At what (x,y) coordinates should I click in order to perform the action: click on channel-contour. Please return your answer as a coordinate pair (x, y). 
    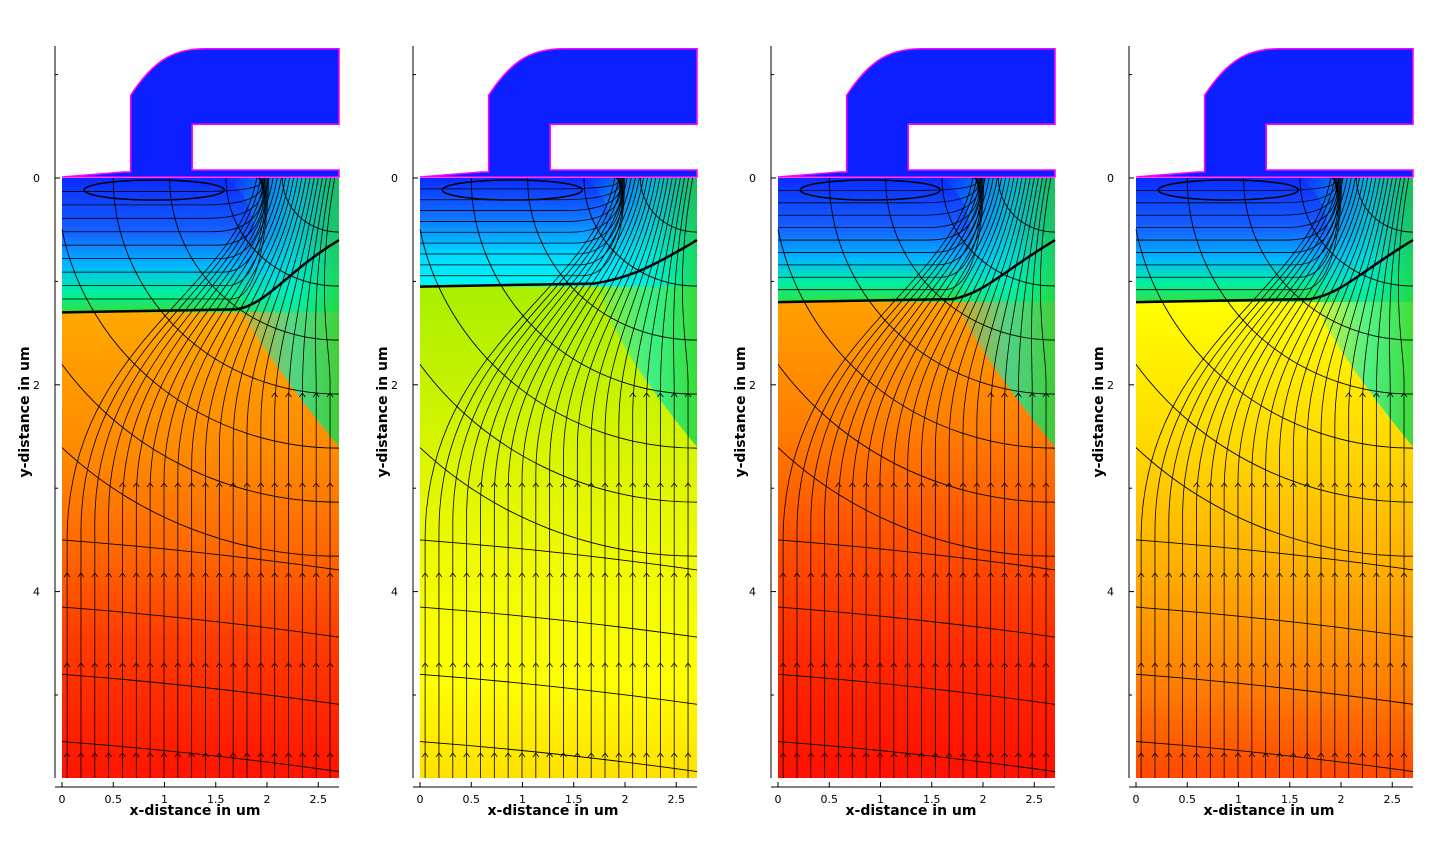
    Looking at the image, I should click on (154, 190).